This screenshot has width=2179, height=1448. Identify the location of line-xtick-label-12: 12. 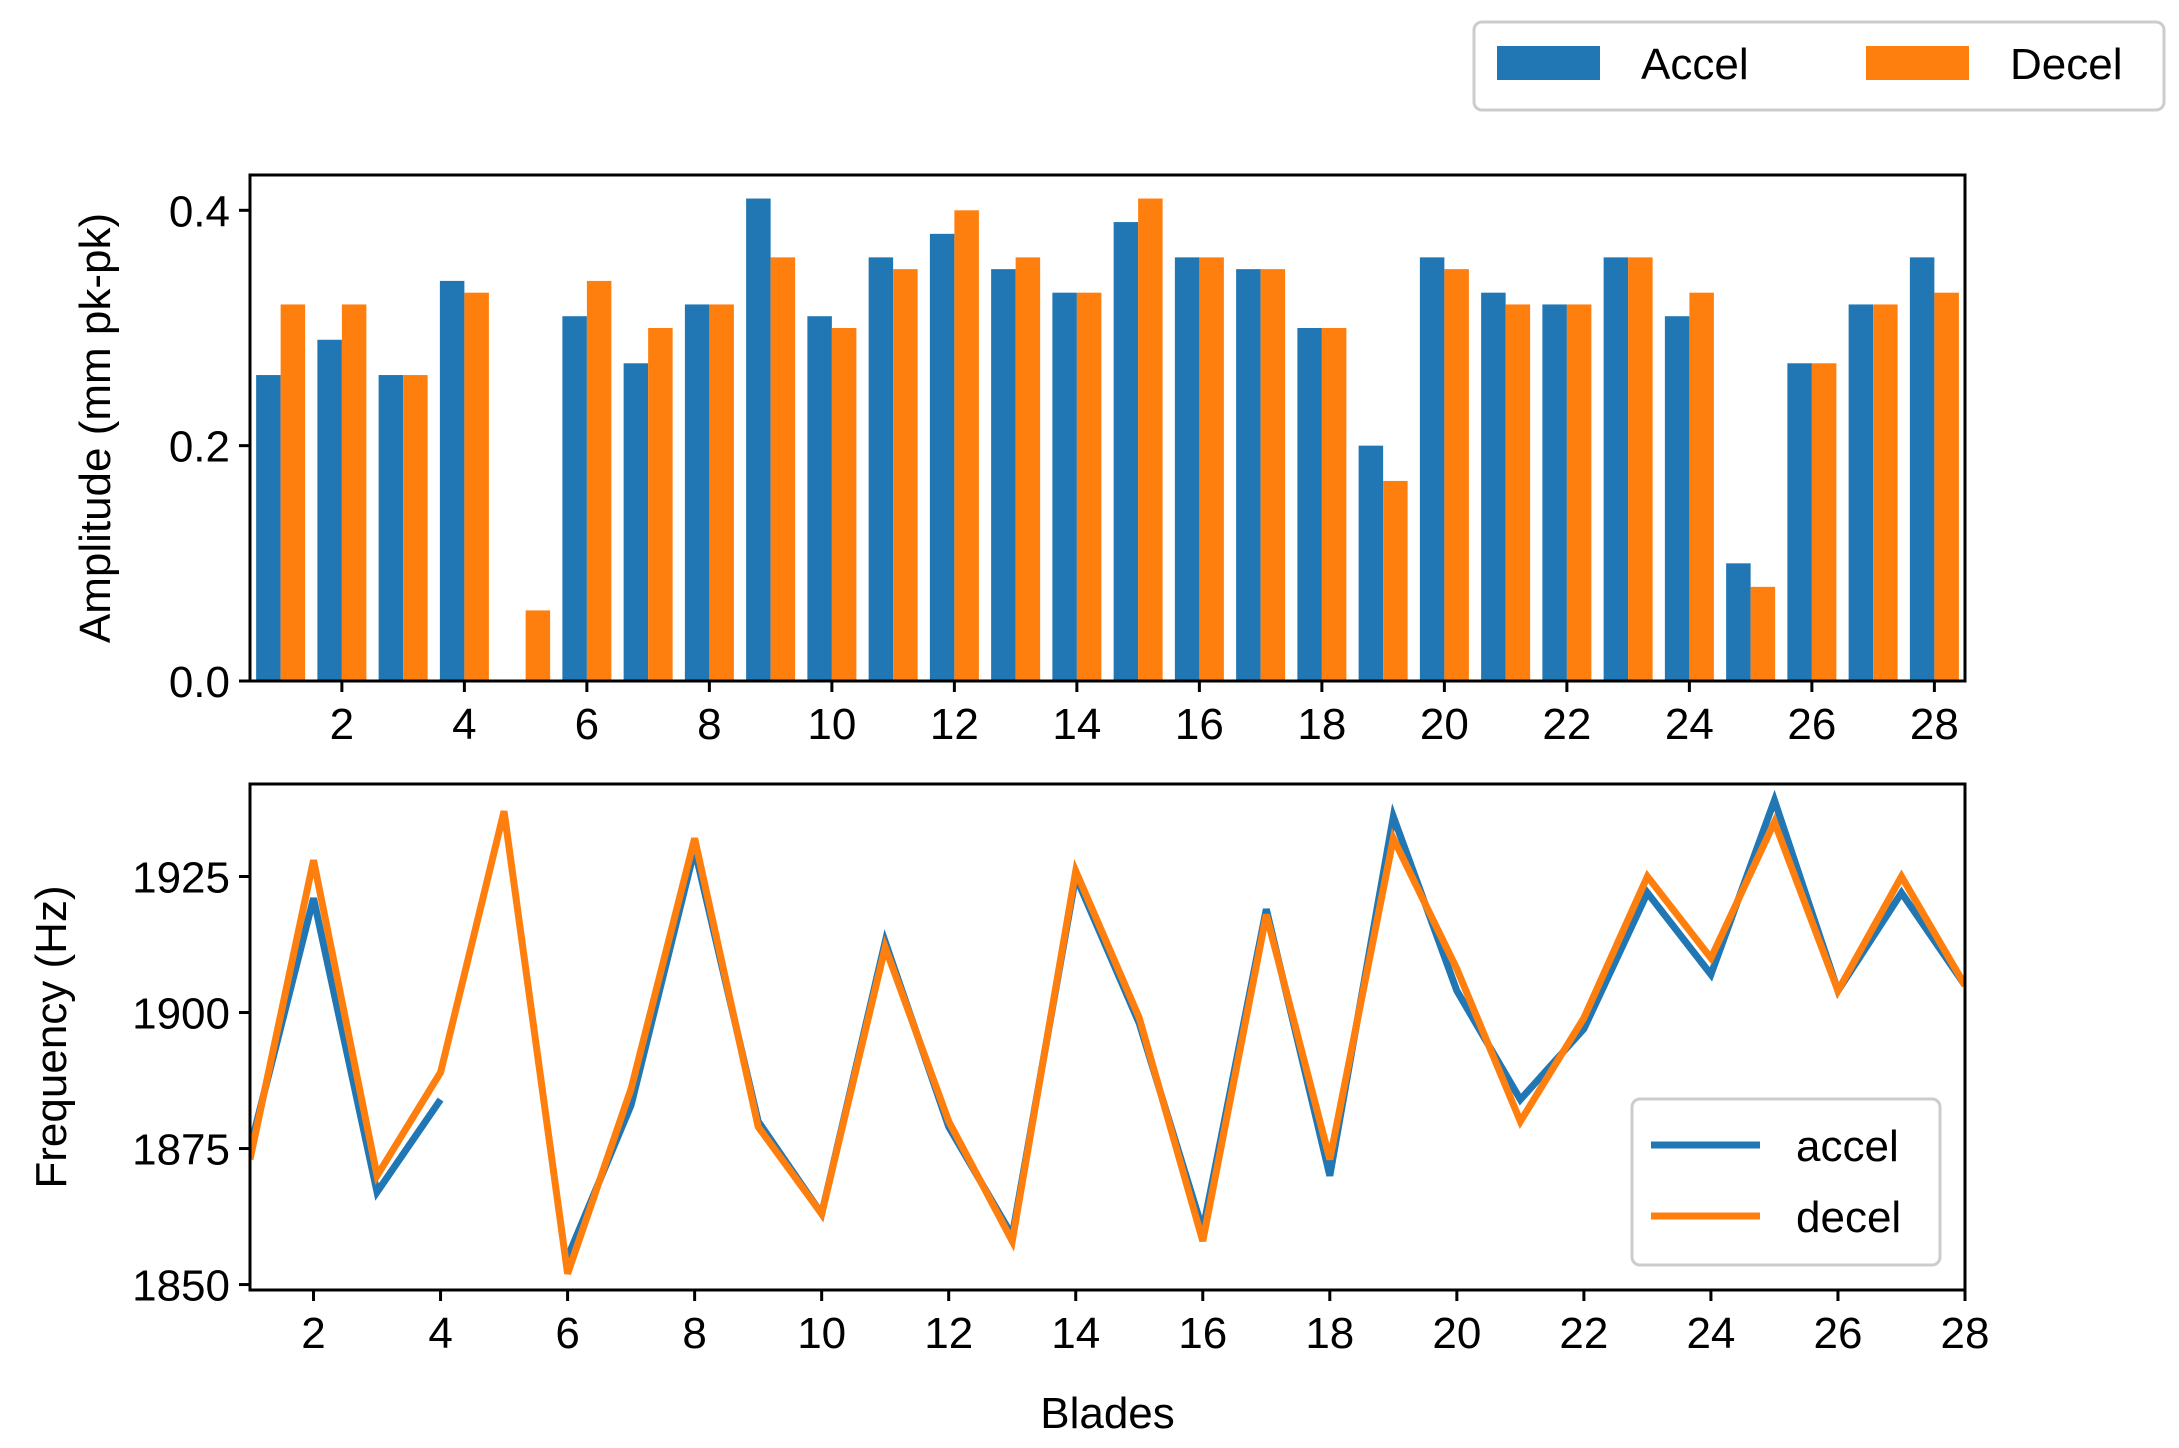
(948, 1333).